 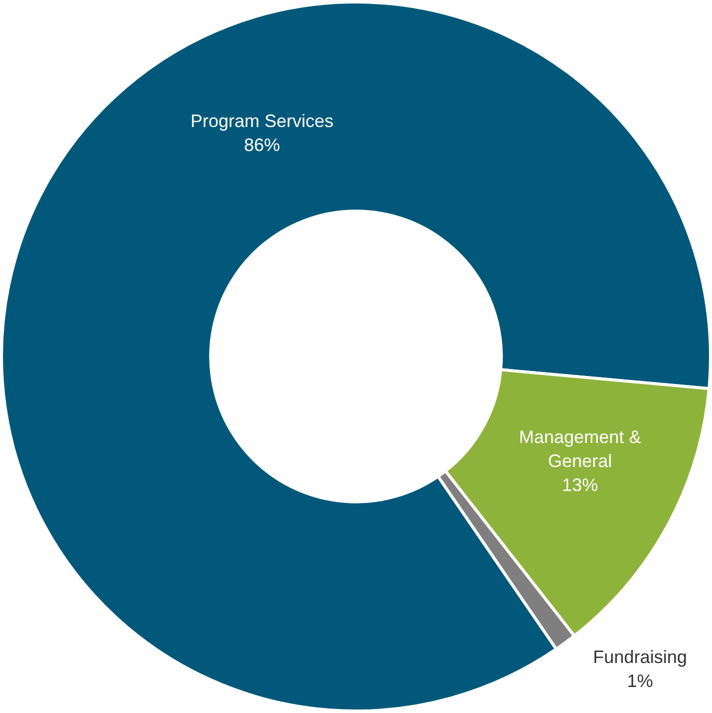 I want to click on data-label: 1%, so click(x=640, y=680).